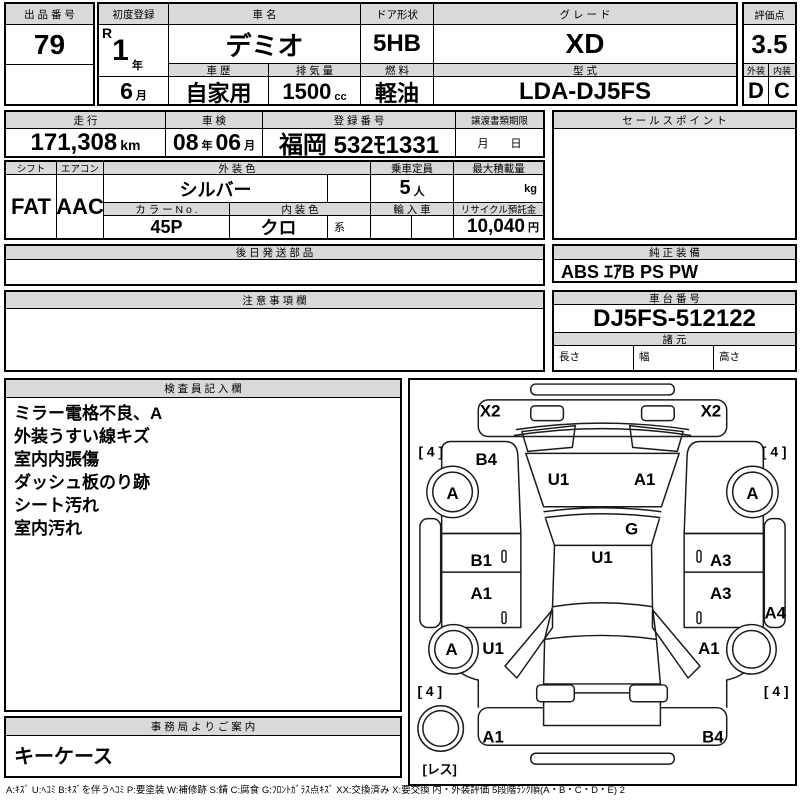 The width and height of the screenshot is (800, 800). Describe the element at coordinates (405, 188) in the screenshot. I see `capacity-number: 5` at that location.